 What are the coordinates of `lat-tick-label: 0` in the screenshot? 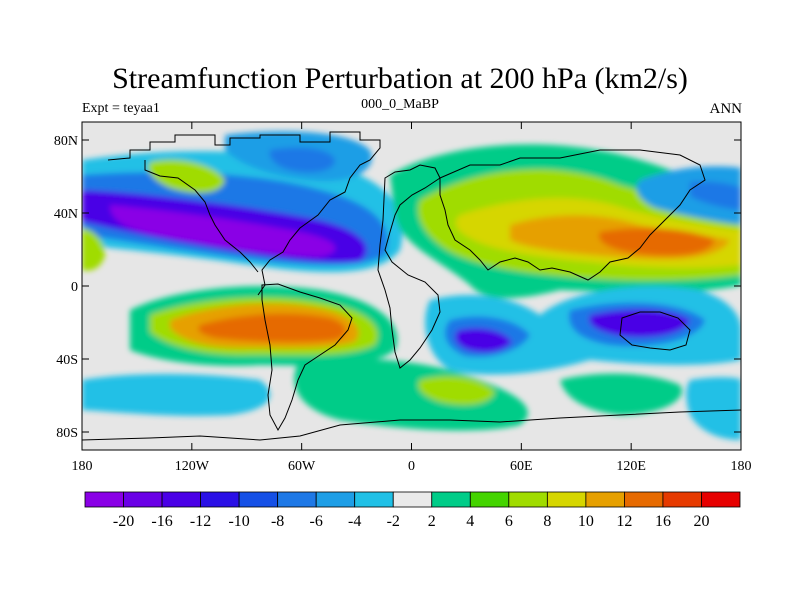 It's located at (74, 287).